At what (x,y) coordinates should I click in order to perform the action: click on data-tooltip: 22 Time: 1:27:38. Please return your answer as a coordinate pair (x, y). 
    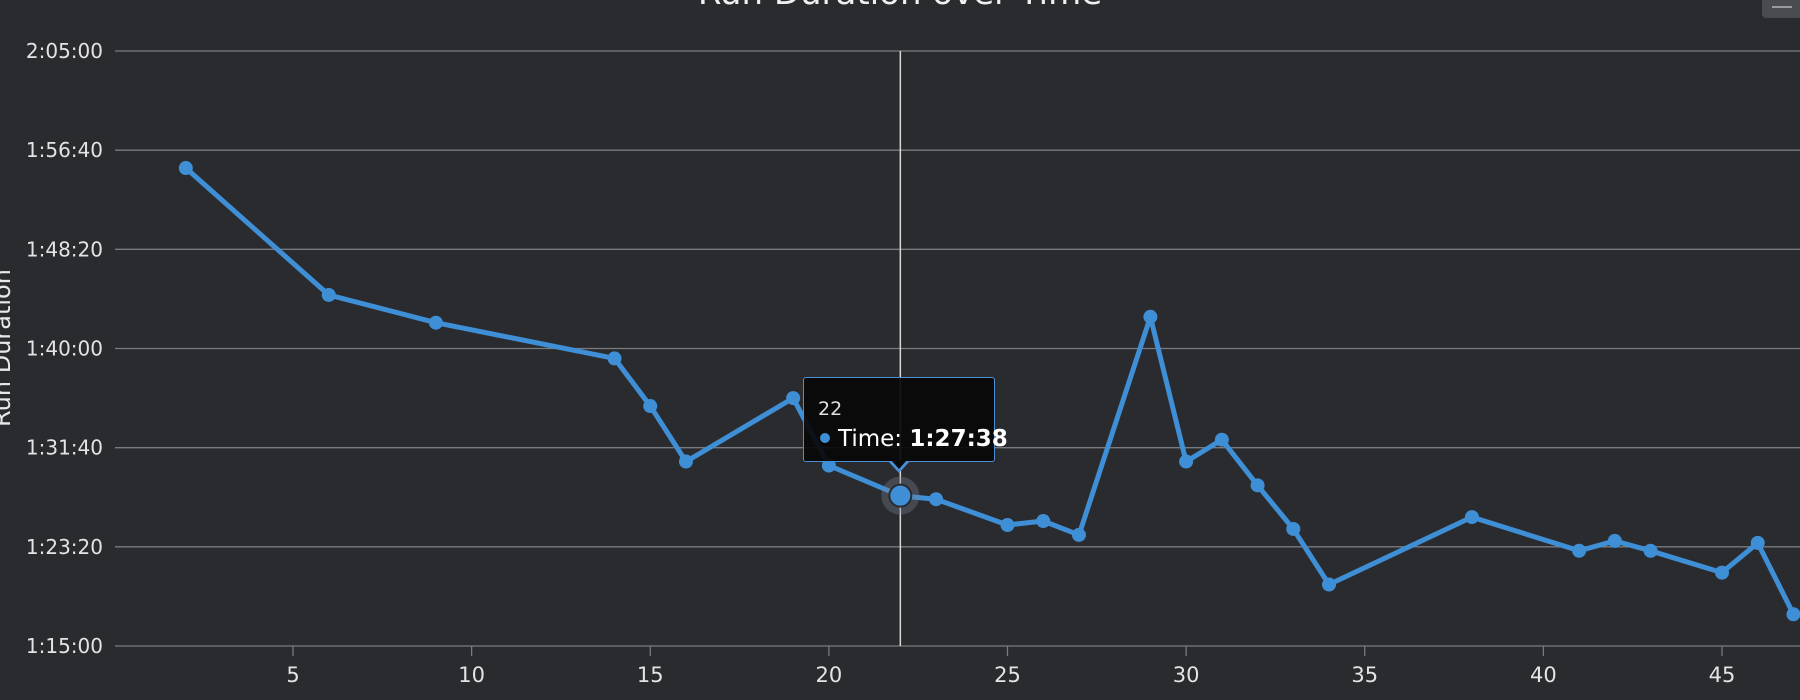
    Looking at the image, I should click on (905, 419).